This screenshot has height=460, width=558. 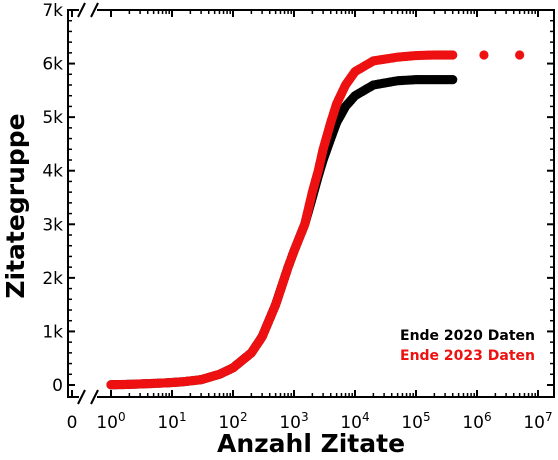 I want to click on y-axis-title: Zitategruppe, so click(x=15, y=205).